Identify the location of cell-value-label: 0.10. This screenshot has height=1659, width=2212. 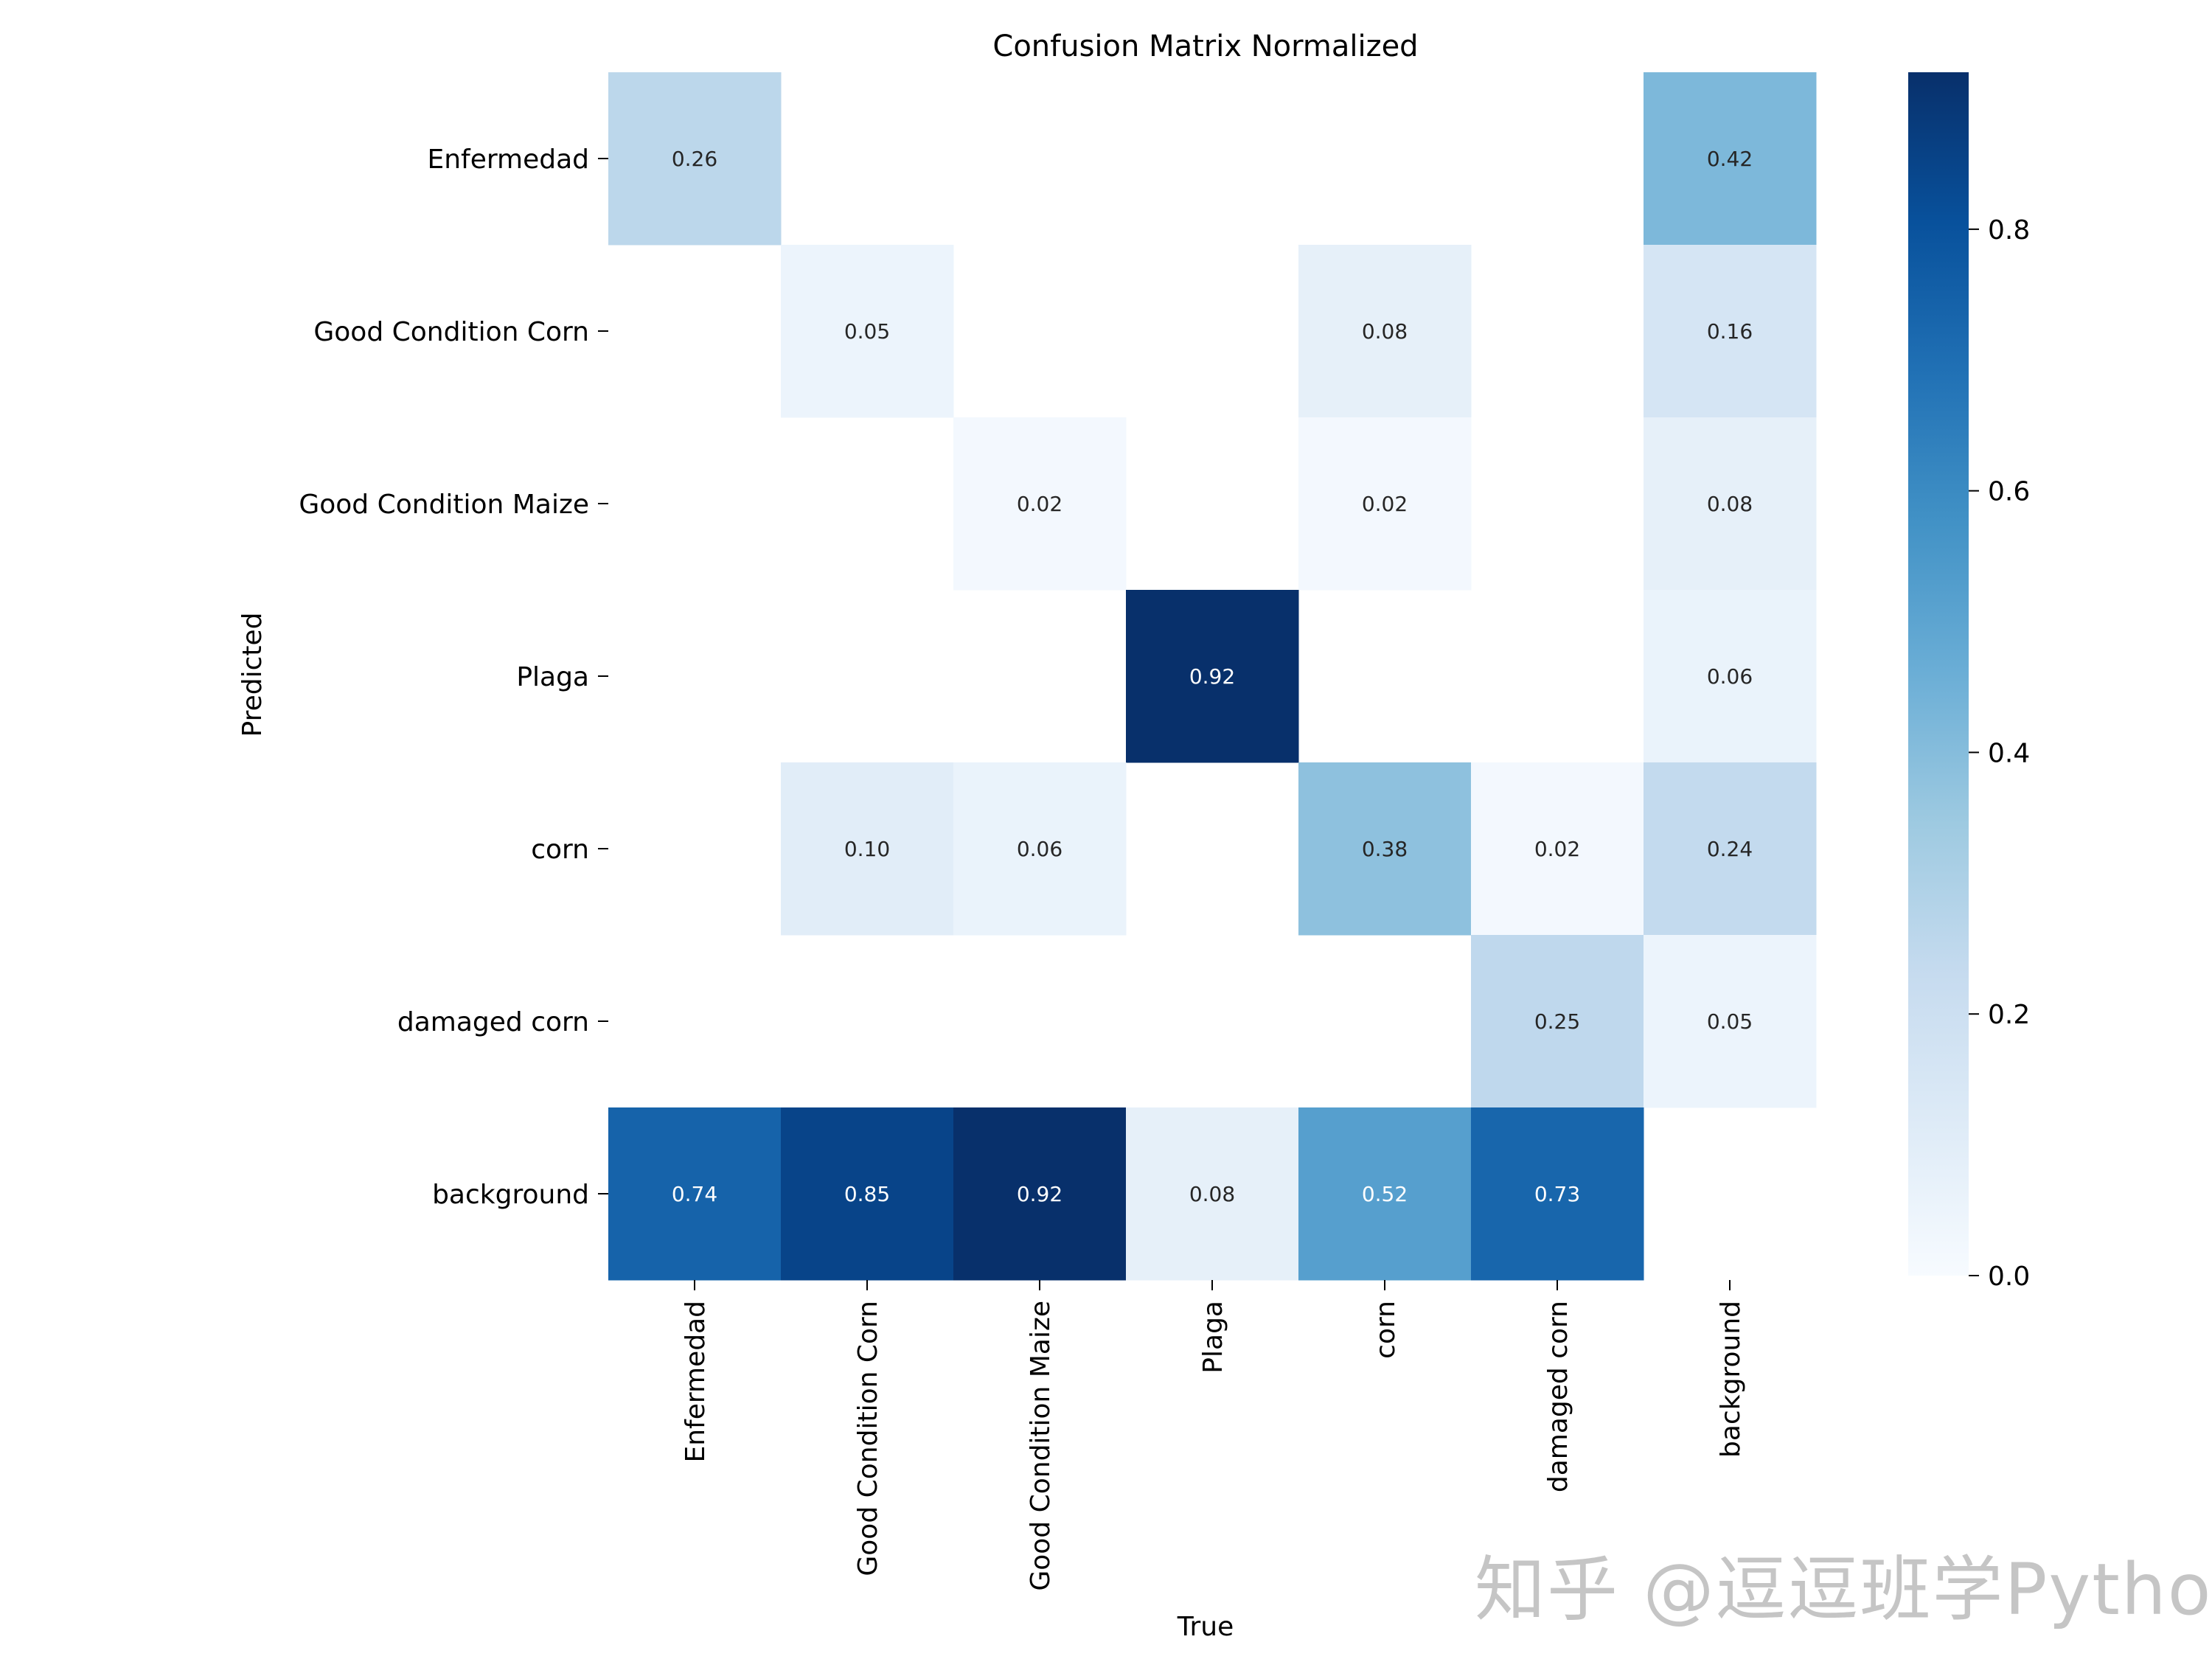
(867, 849).